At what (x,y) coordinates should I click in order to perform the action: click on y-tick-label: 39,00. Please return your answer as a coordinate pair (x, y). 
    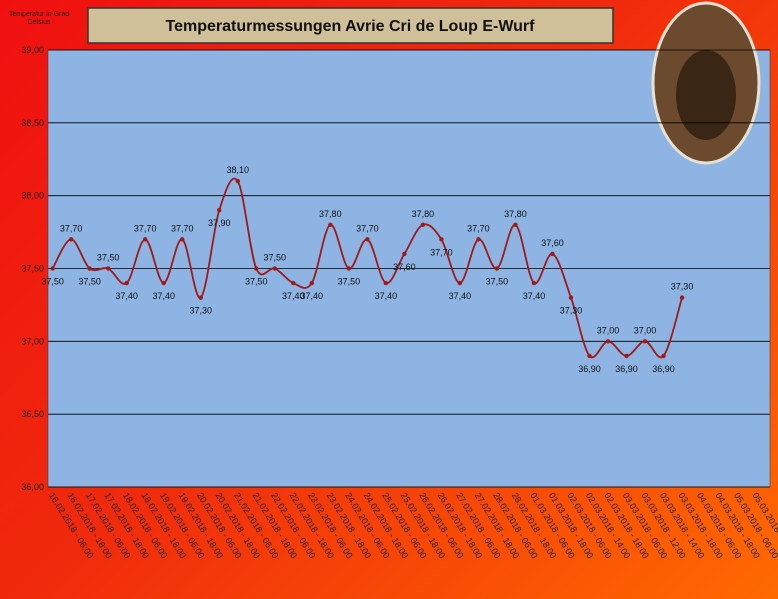
    Looking at the image, I should click on (32, 50).